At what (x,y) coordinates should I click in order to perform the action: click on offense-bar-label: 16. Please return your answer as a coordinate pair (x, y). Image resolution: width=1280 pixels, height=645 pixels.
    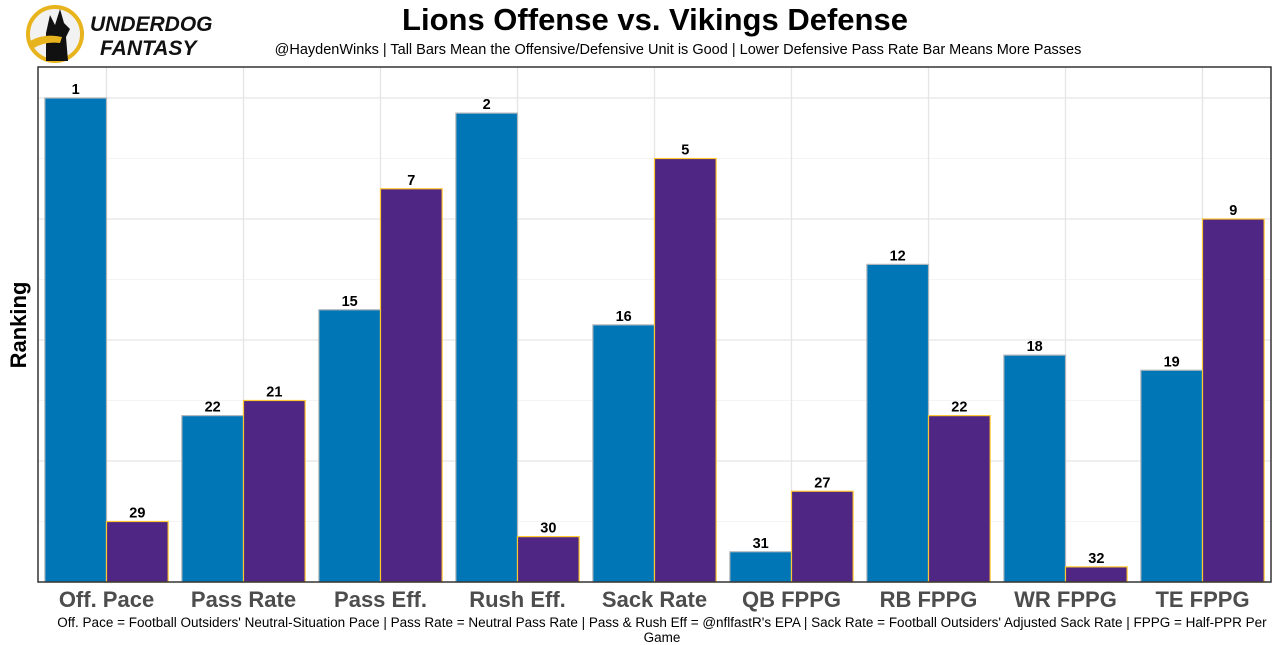
    Looking at the image, I should click on (624, 317).